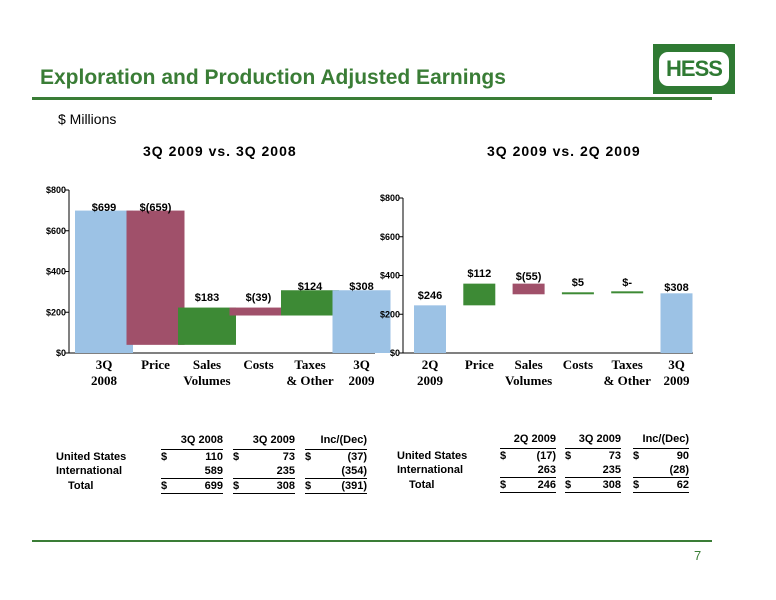 The image size is (776, 600). Describe the element at coordinates (343, 486) in the screenshot. I see `table-cell: (391)` at that location.